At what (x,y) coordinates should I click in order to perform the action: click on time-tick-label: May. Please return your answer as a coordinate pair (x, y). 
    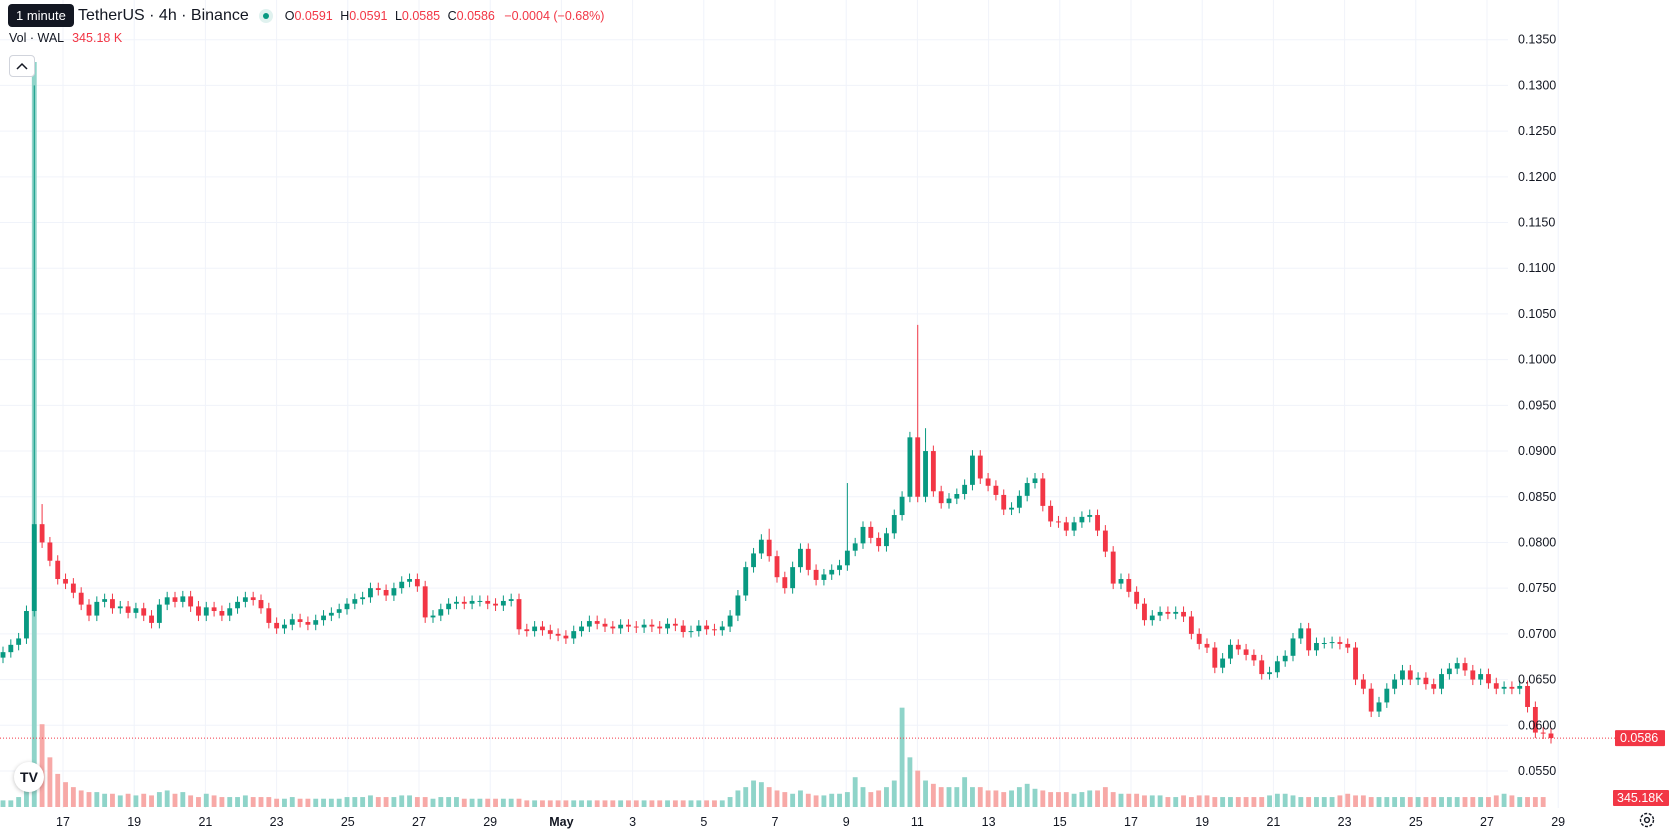
    Looking at the image, I should click on (561, 822).